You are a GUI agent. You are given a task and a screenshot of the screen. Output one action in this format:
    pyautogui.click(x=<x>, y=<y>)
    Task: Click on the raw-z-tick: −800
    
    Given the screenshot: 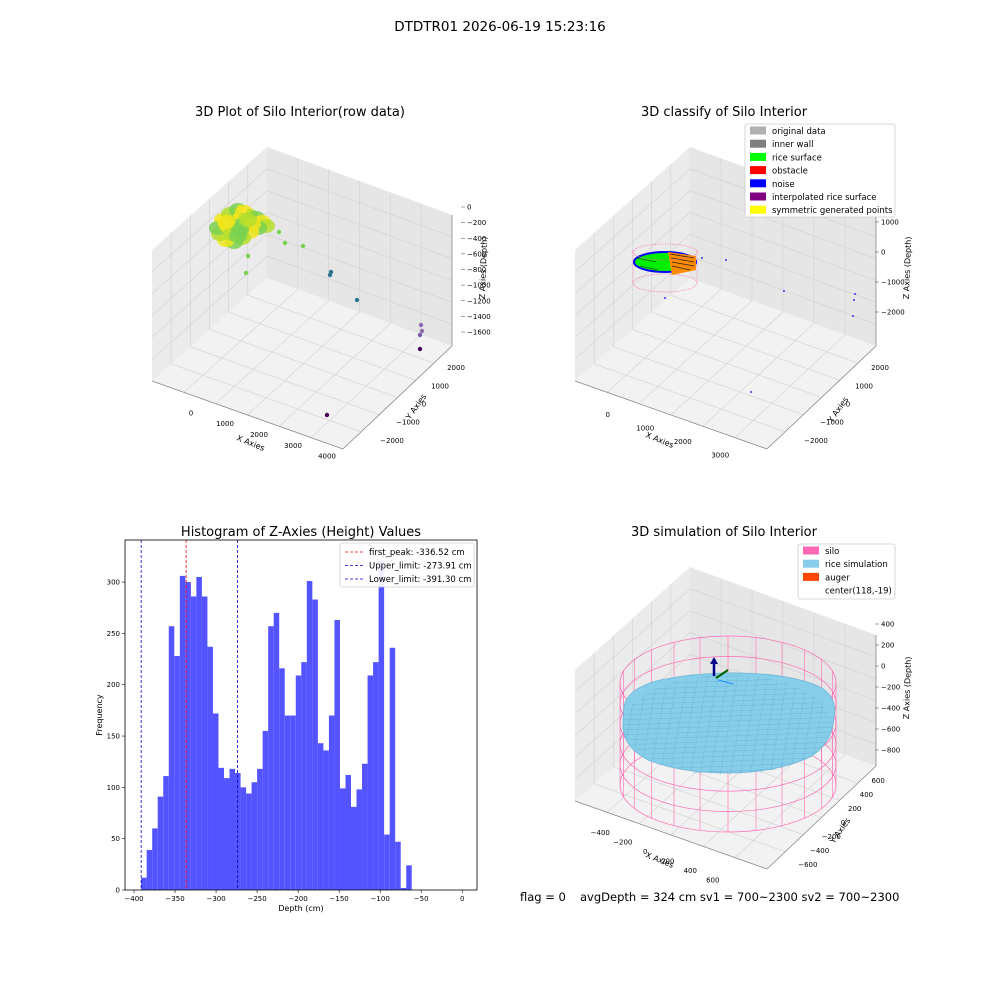 What is the action you would take?
    pyautogui.click(x=476, y=270)
    